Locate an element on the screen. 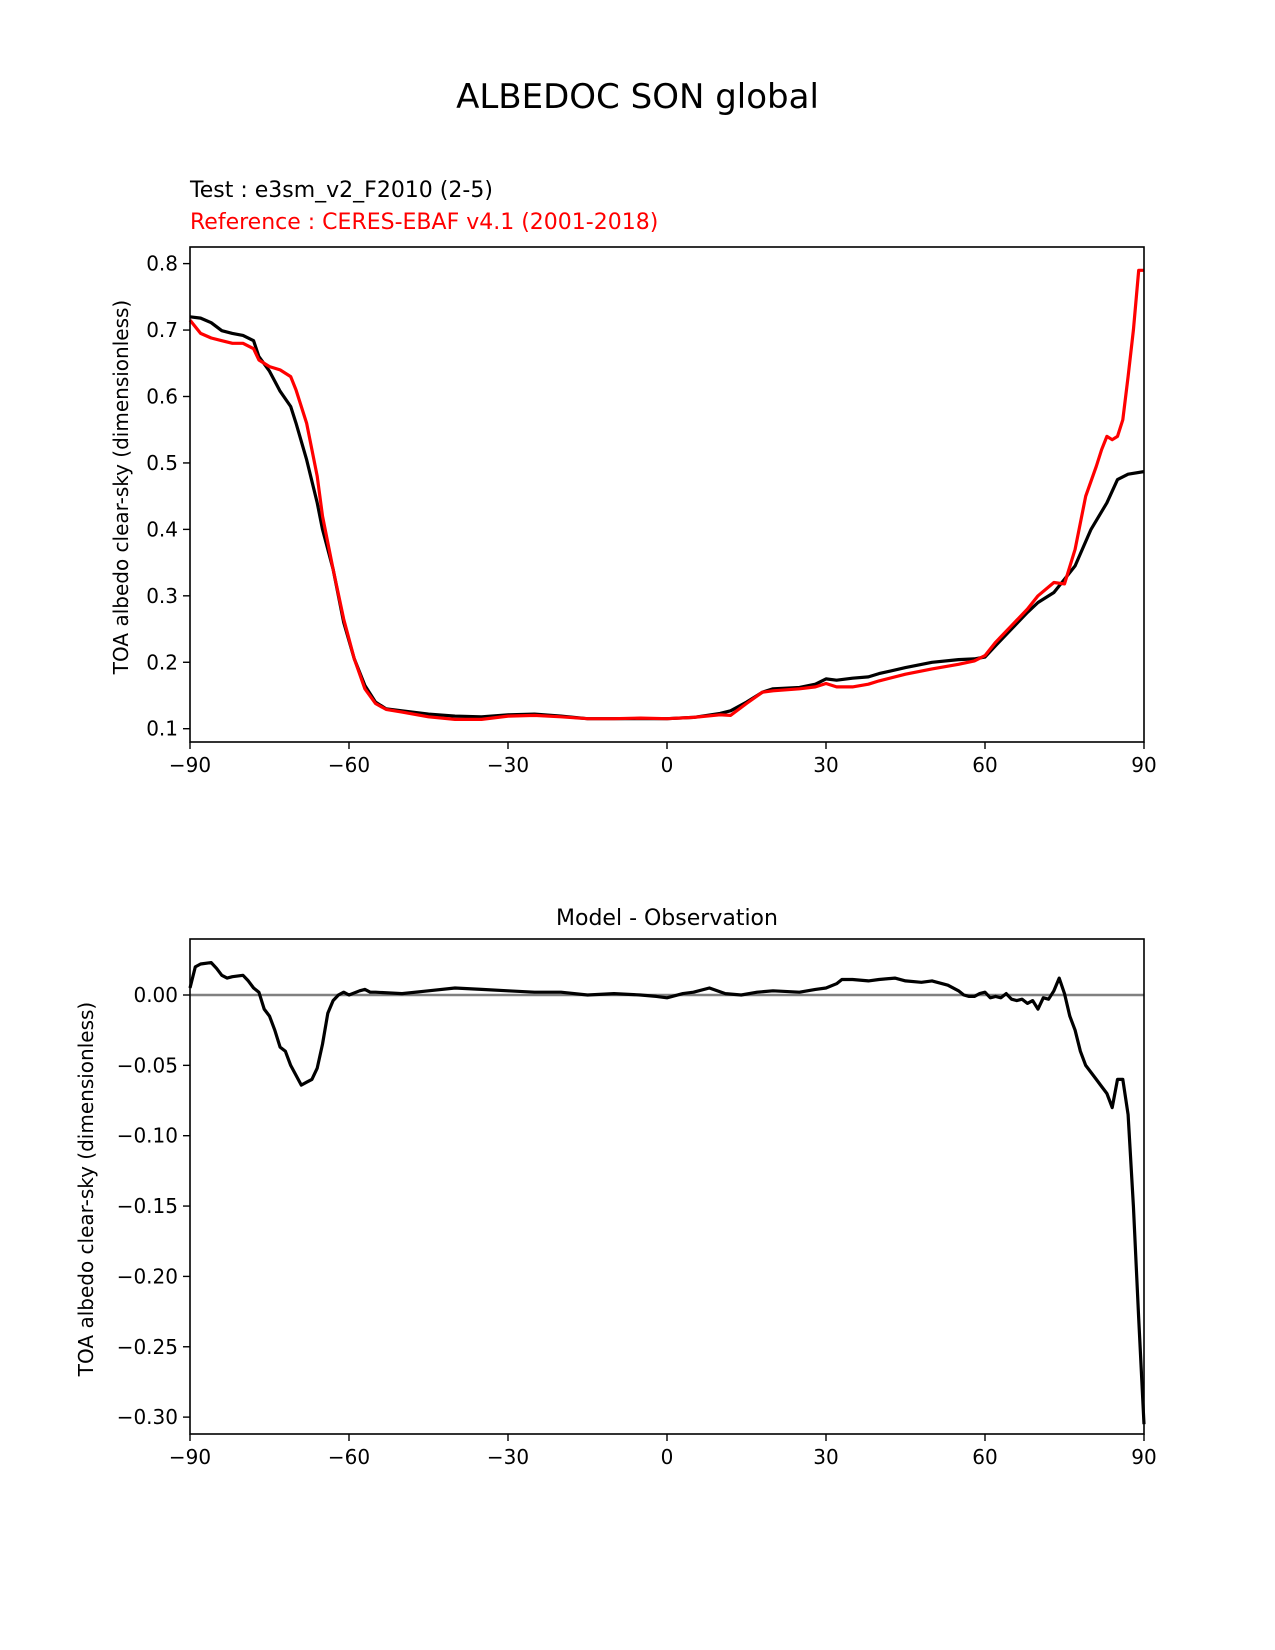 This screenshot has height=1650, width=1275. top-x-tick-label: −60 is located at coordinates (349, 765).